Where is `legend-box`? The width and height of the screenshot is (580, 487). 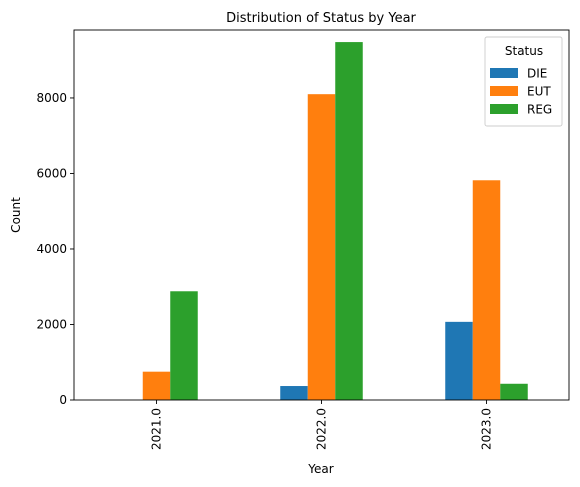
legend-box is located at coordinates (523, 81).